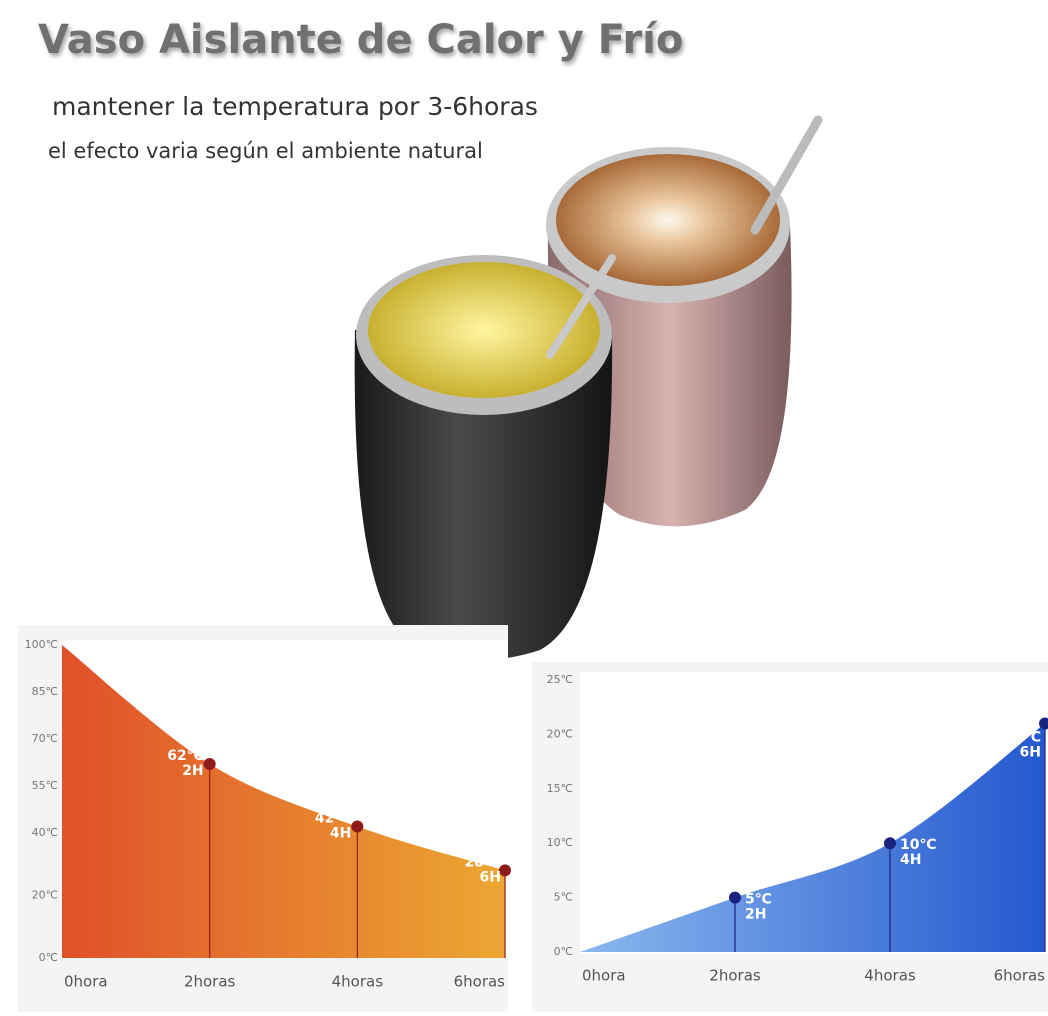 This screenshot has width=1048, height=1016. I want to click on y-tick-label: 40℃, so click(45, 832).